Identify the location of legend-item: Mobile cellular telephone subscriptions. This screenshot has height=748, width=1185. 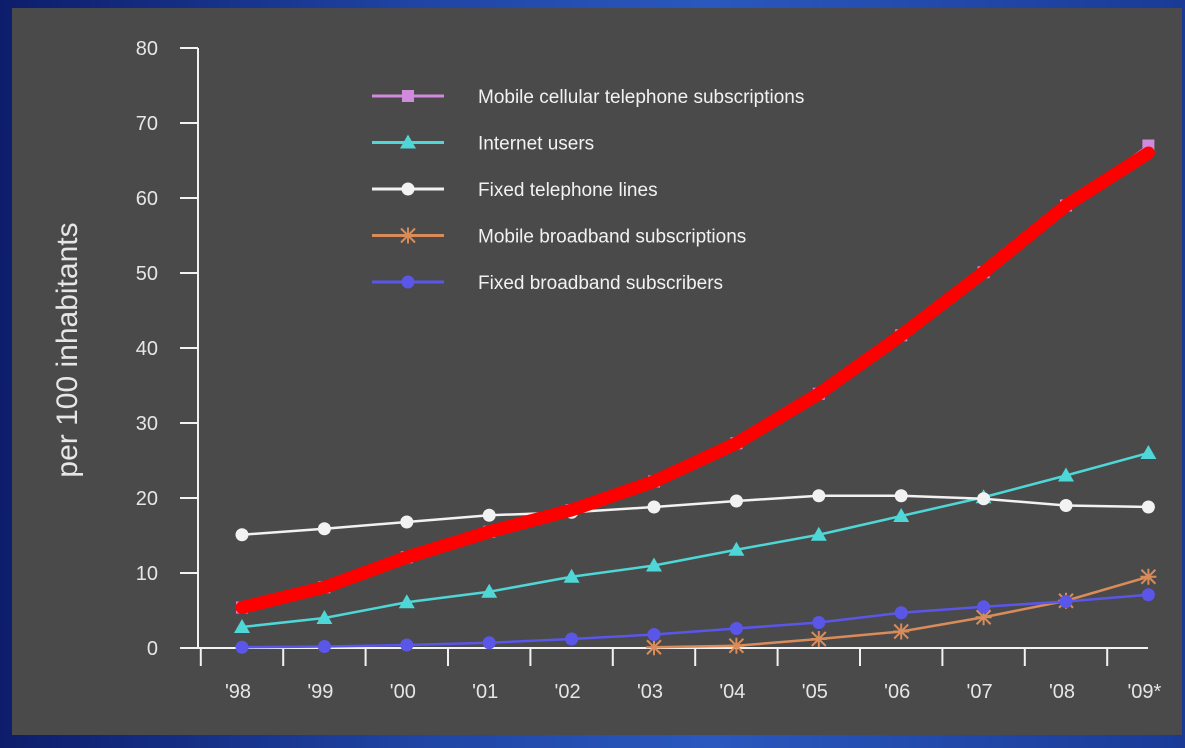
(588, 97).